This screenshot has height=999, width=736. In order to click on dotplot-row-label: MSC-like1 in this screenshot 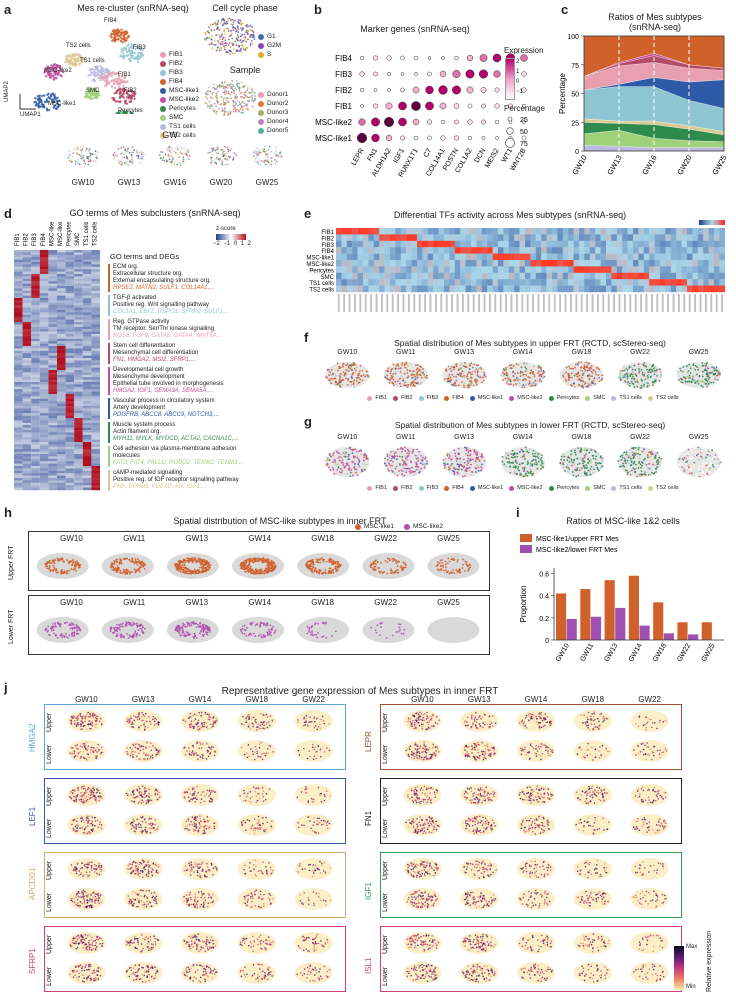, I will do `click(333, 138)`.